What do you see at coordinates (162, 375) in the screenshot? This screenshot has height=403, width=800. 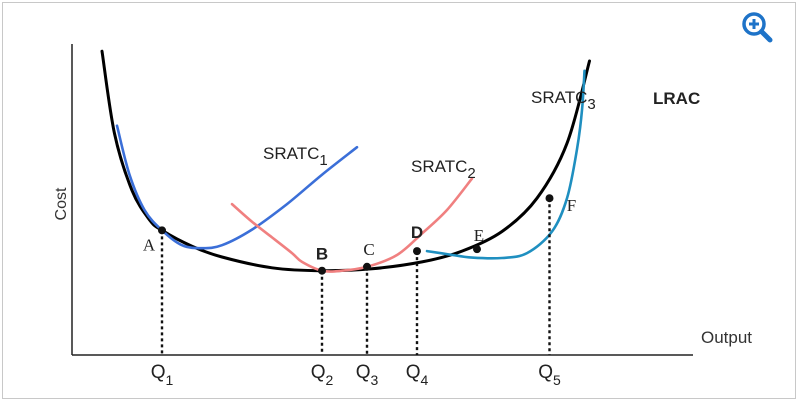 I see `tick-label-q1: Q1` at bounding box center [162, 375].